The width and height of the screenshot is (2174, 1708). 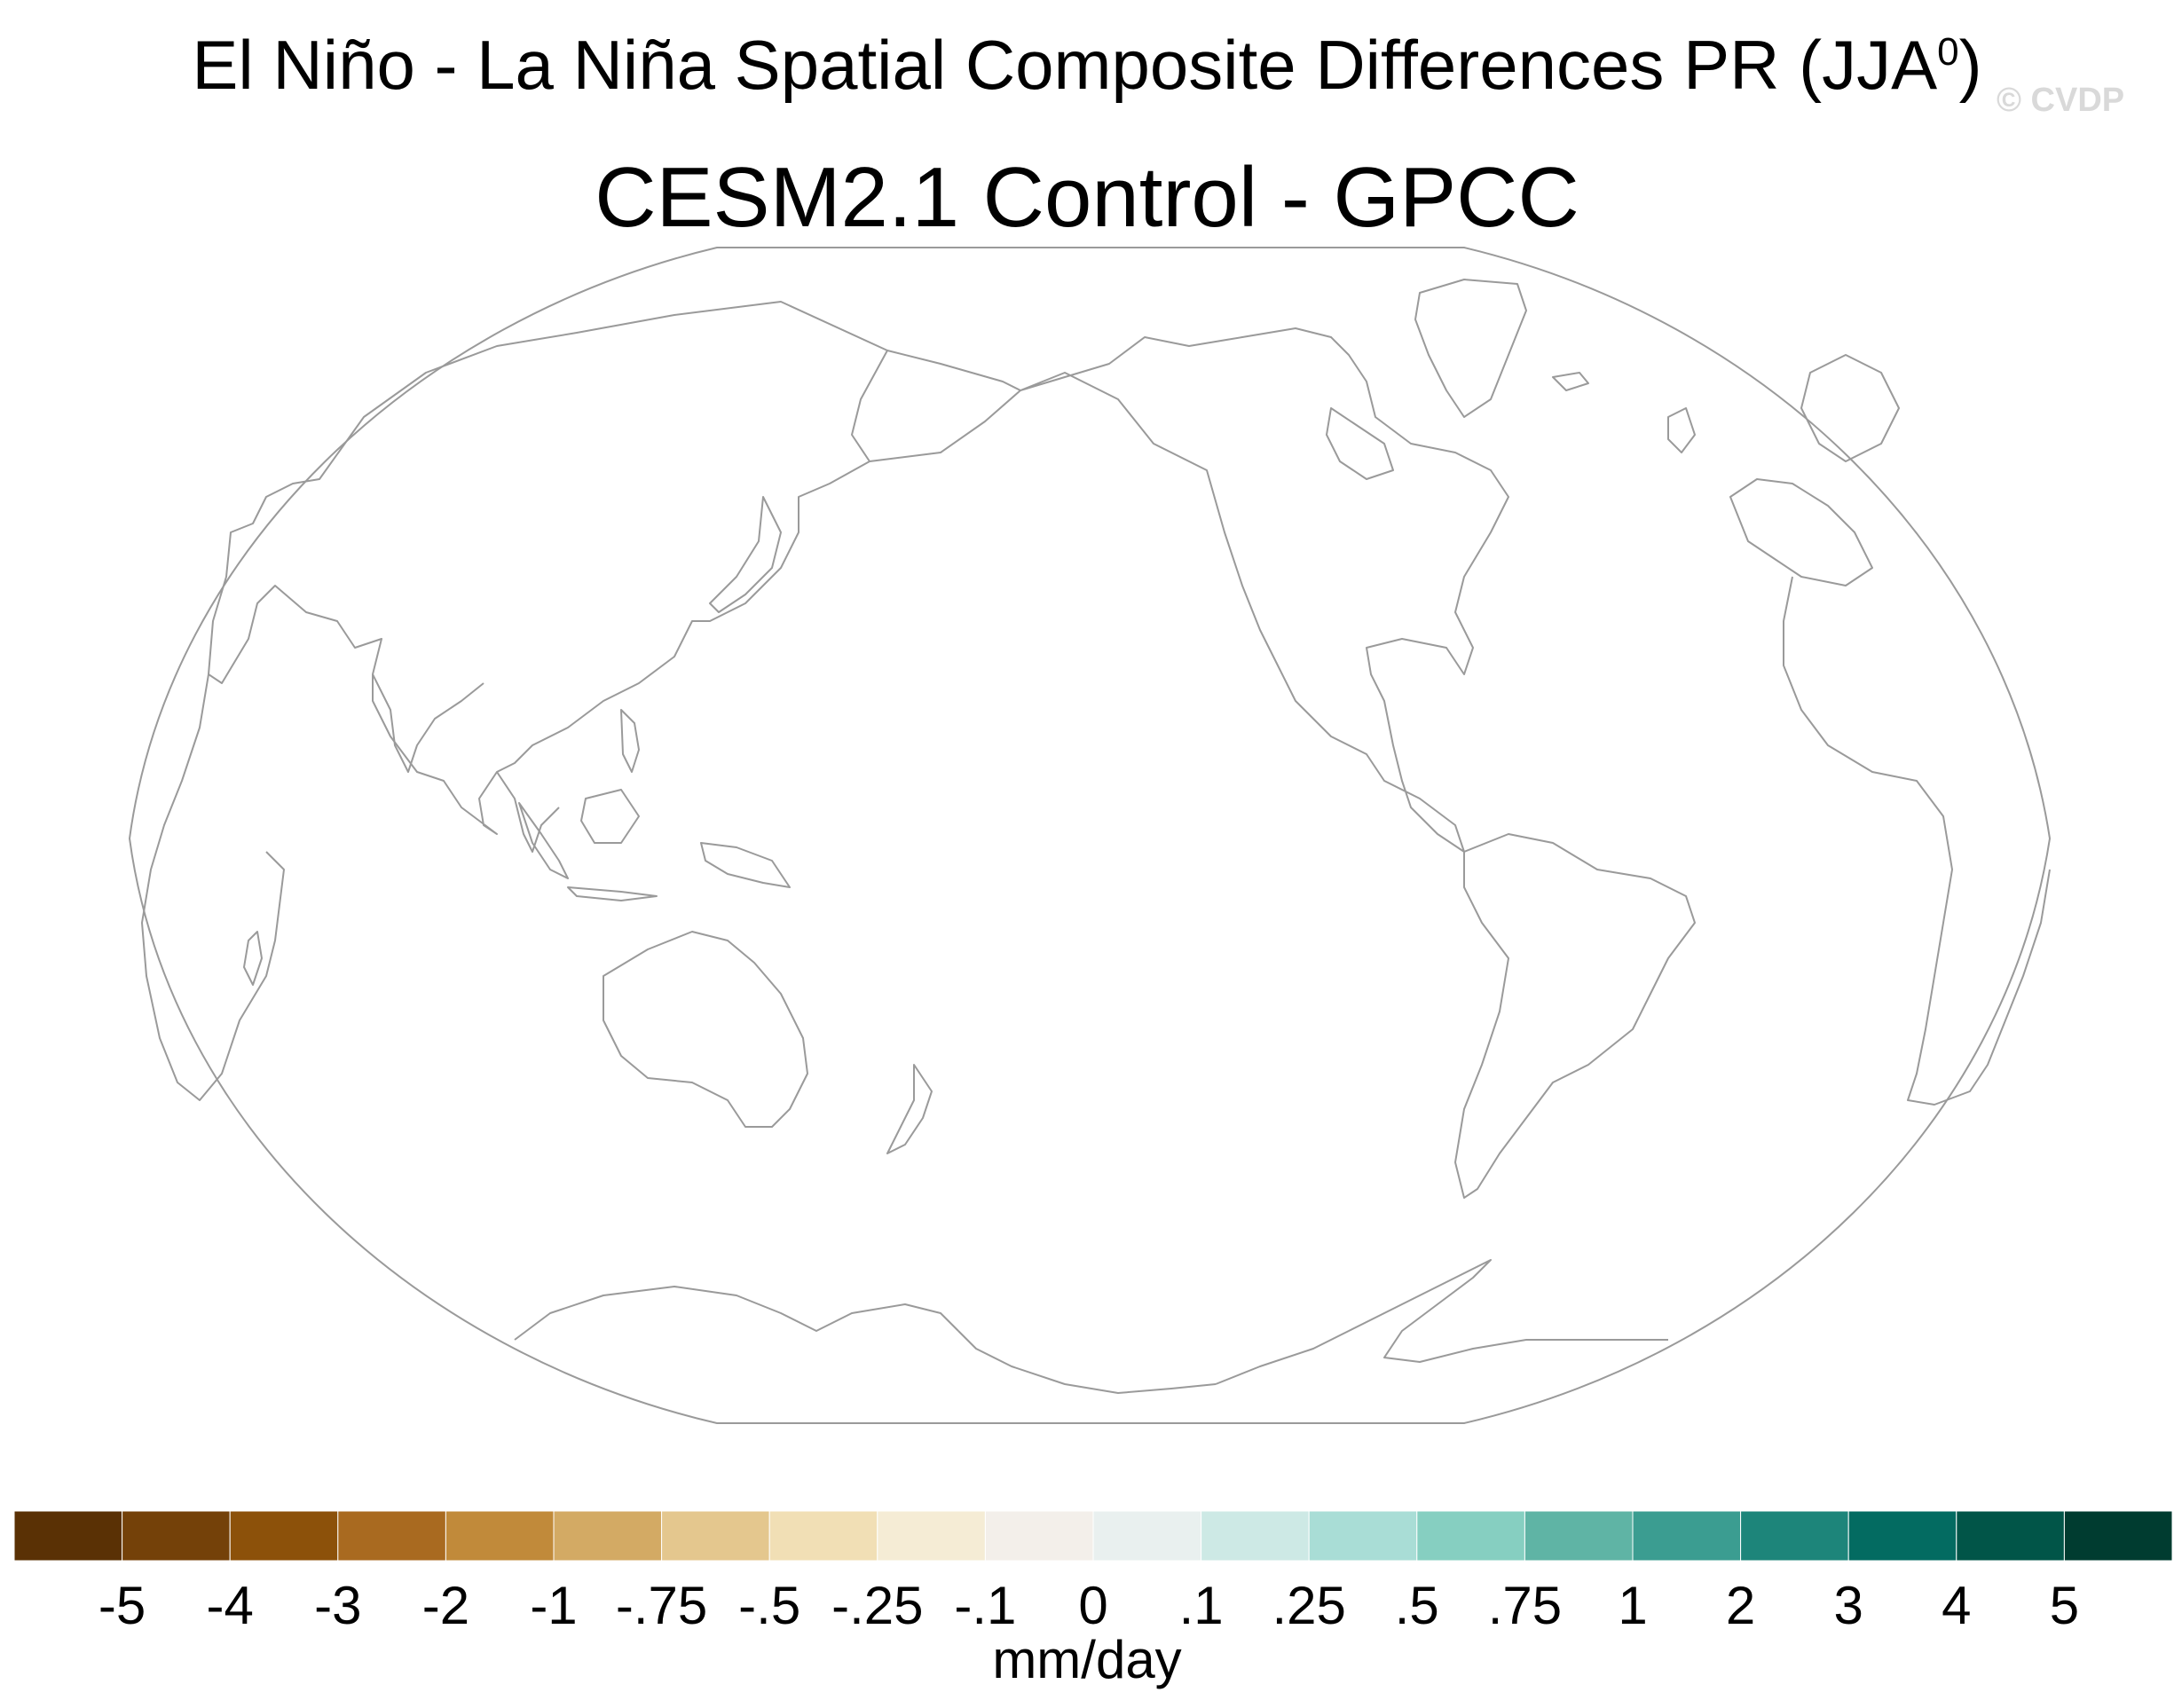 What do you see at coordinates (213, 887) in the screenshot?
I see `coastline-africa` at bounding box center [213, 887].